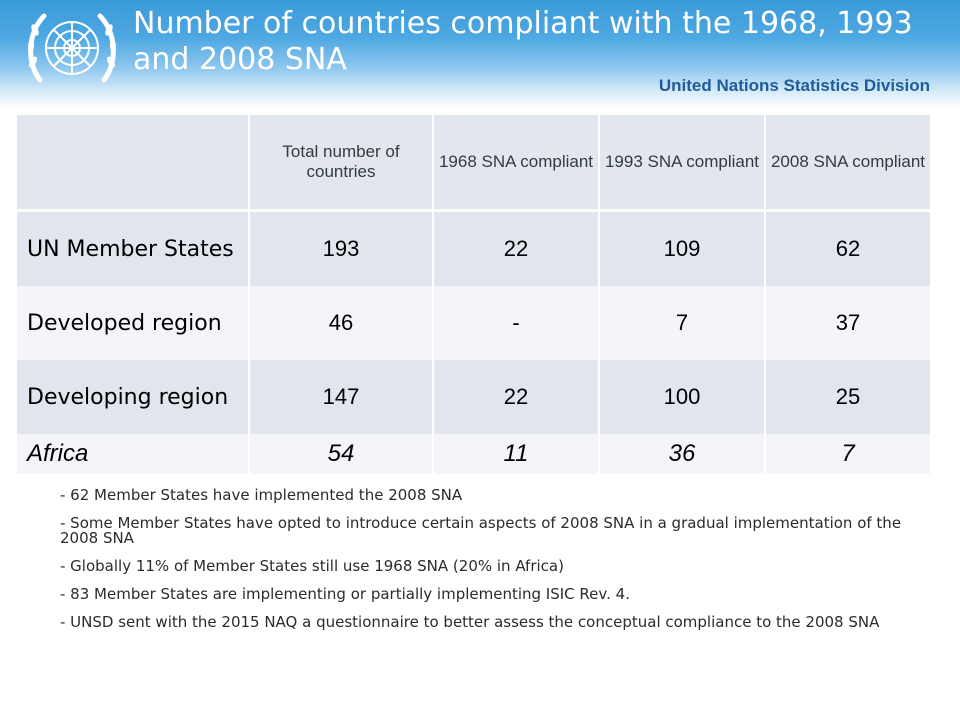  What do you see at coordinates (794, 85) in the screenshot?
I see `organization-name: United Nations Statistics Division` at bounding box center [794, 85].